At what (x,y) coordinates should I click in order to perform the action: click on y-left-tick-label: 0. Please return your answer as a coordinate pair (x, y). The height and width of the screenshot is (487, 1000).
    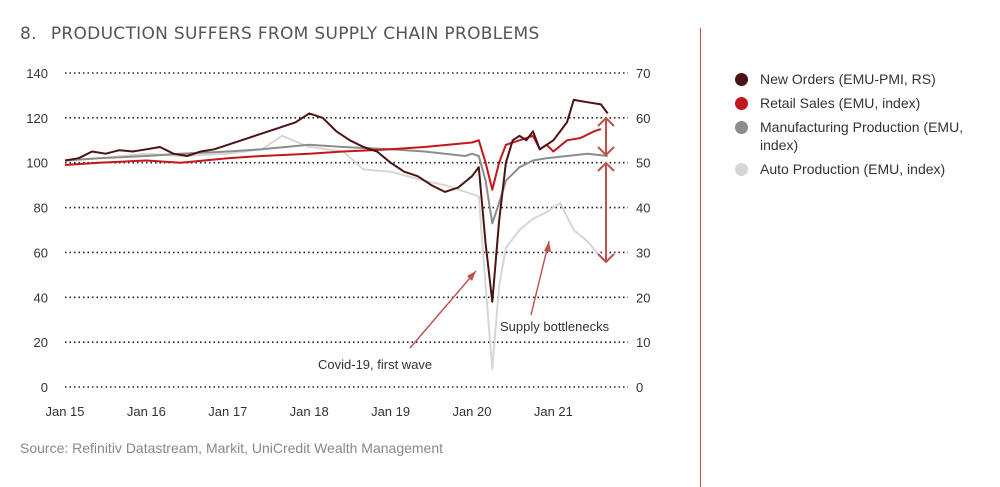
    Looking at the image, I should click on (44, 387).